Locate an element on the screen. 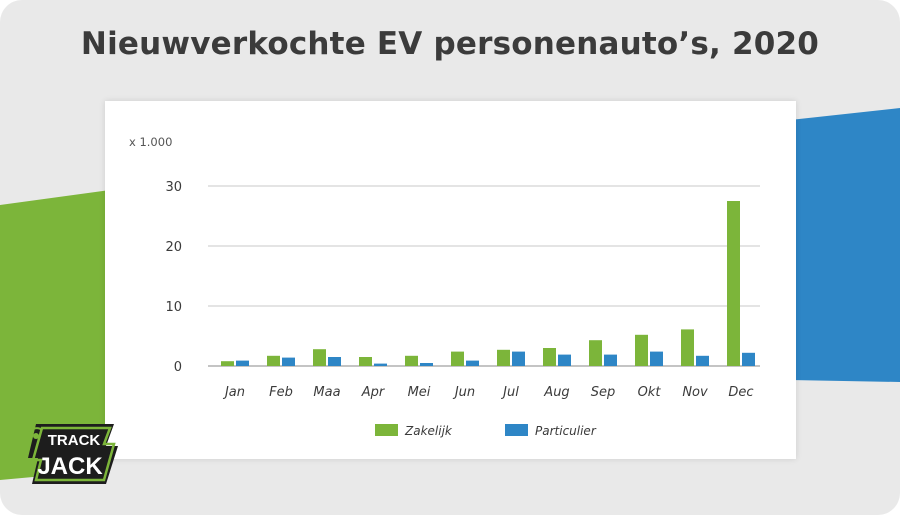 Image resolution: width=900 pixels, height=515 pixels. x-tick-label: Feb is located at coordinates (281, 392).